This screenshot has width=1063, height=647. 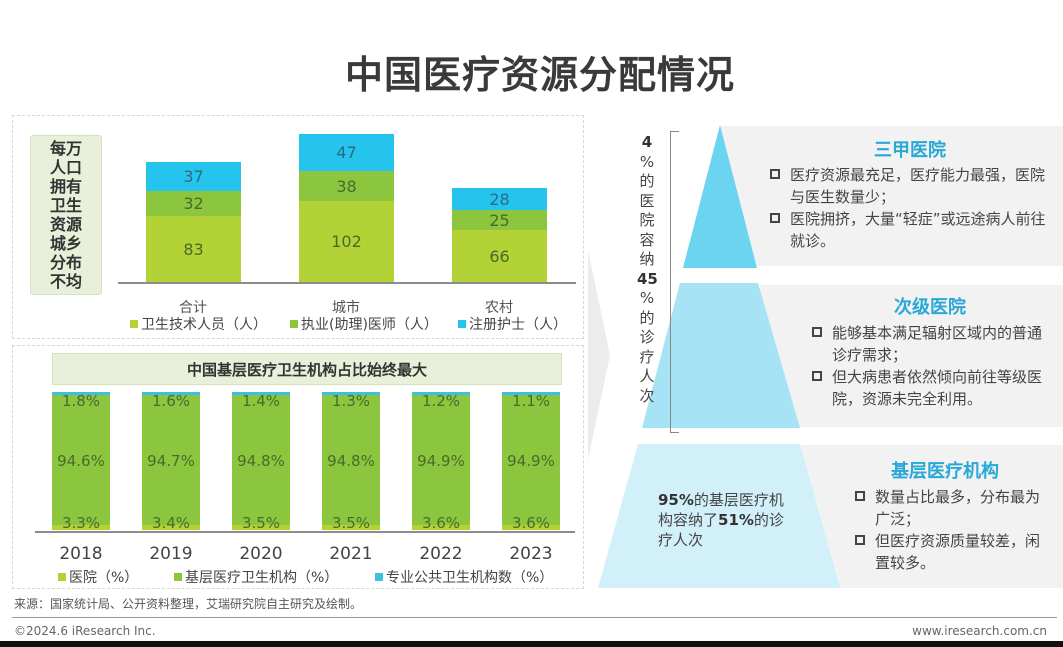 I want to click on chart2-legend-grassroots: 基层医疗卫生机构（%）, so click(x=256, y=577).